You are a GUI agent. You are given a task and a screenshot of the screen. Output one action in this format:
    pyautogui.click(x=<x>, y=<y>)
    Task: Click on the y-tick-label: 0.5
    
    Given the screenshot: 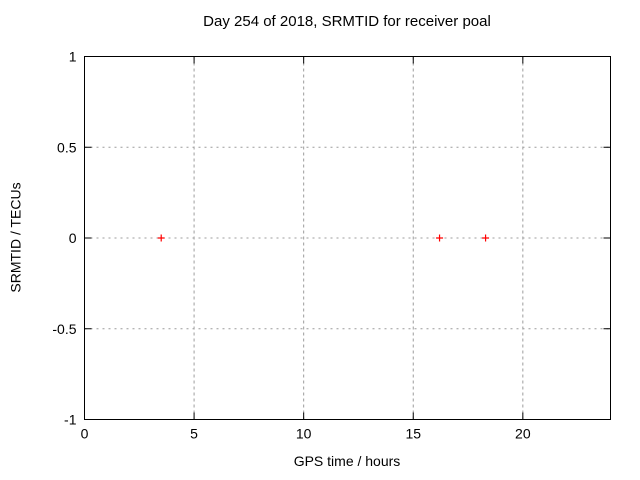 What is the action you would take?
    pyautogui.click(x=67, y=147)
    